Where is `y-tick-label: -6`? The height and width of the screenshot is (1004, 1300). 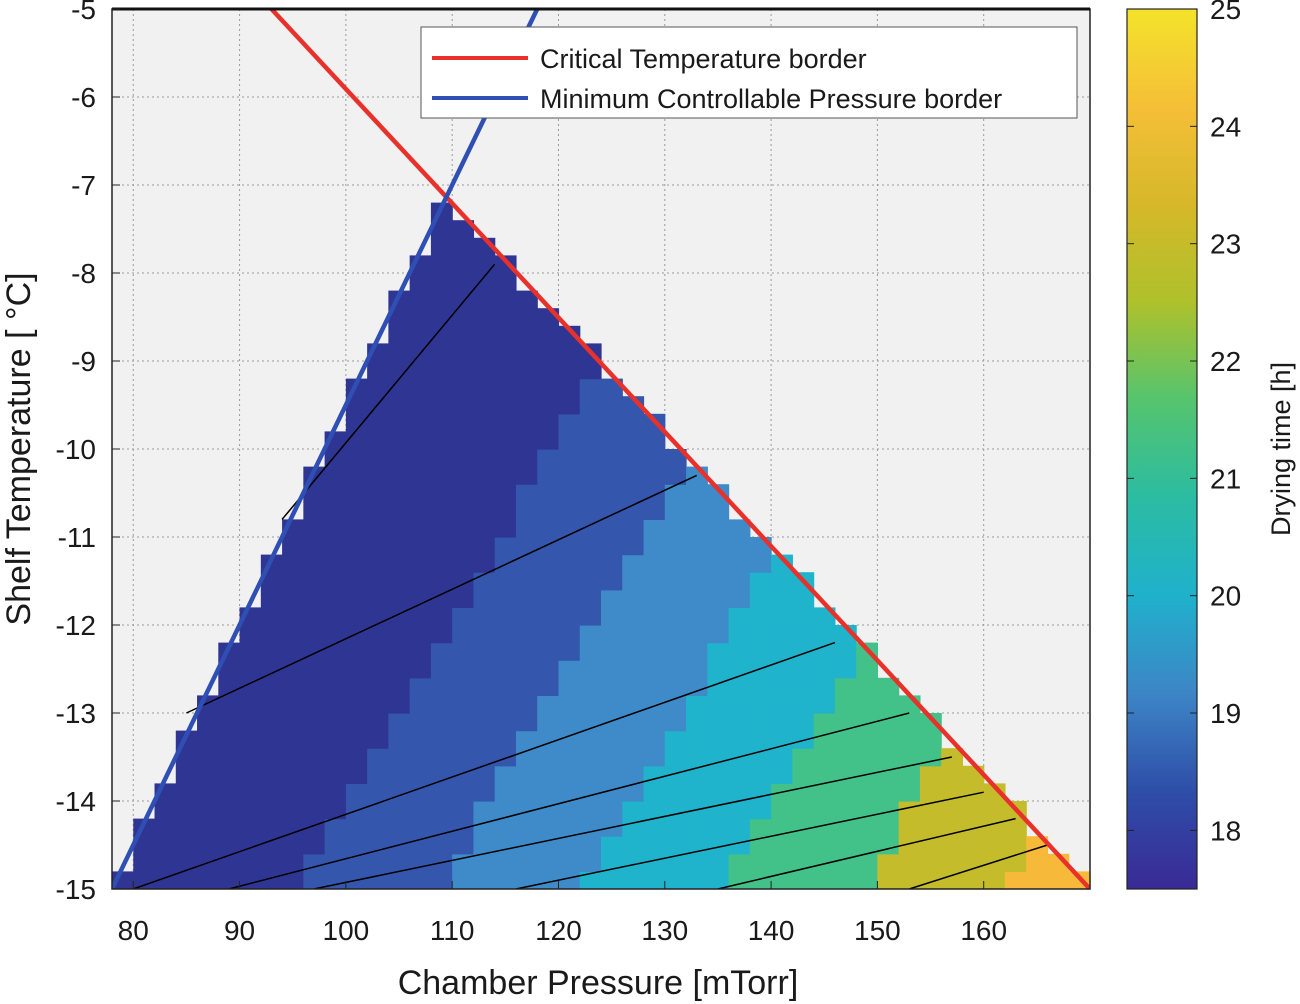
y-tick-label: -6 is located at coordinates (83, 97).